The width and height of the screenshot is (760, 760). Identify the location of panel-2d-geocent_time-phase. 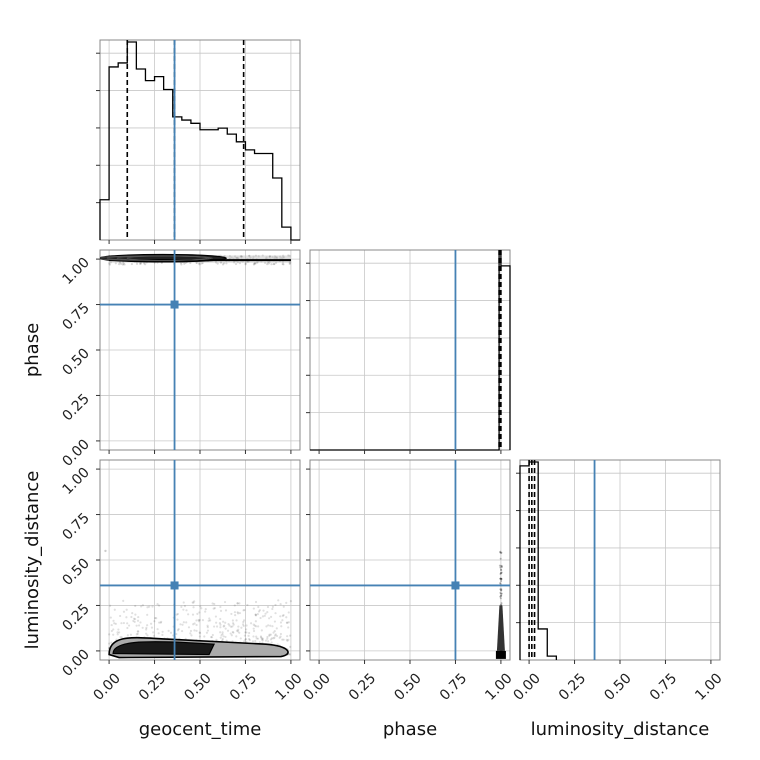
(200, 350).